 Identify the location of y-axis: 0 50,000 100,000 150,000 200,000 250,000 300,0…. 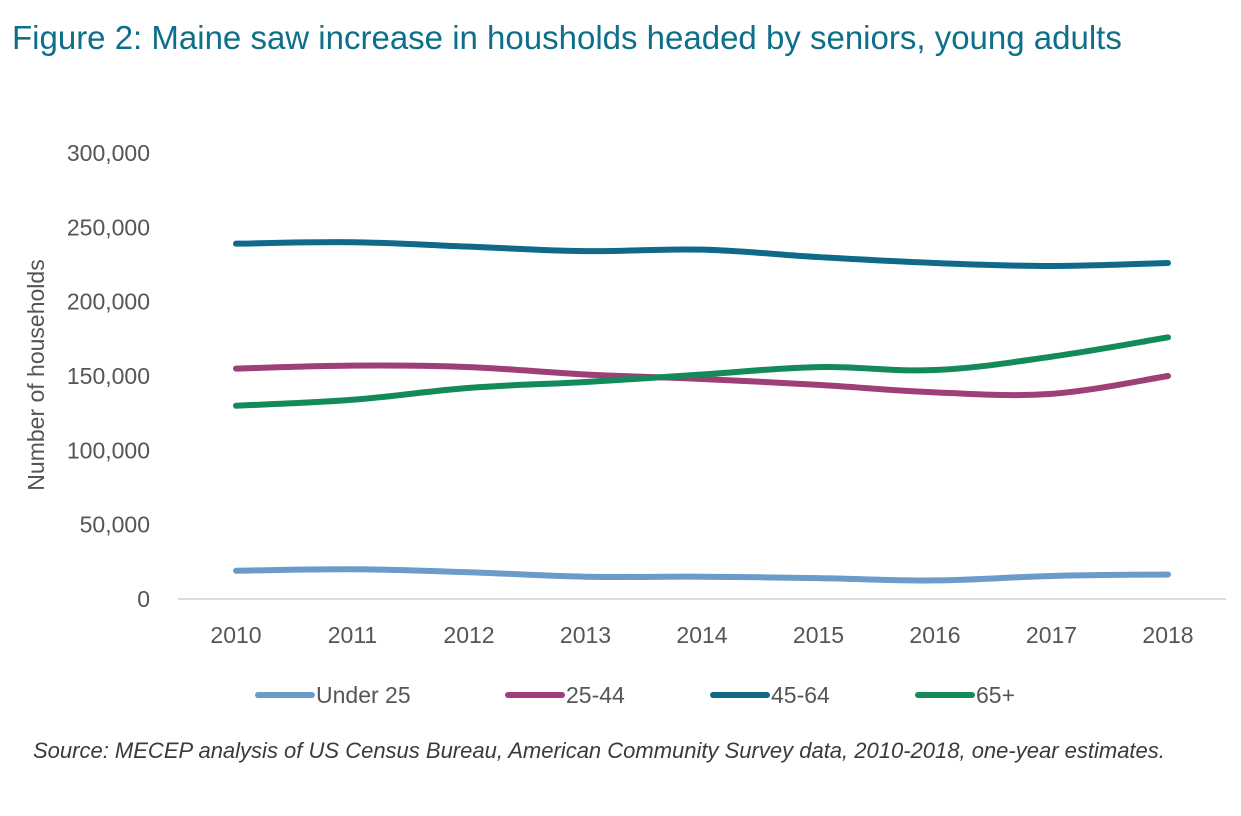
(108, 376).